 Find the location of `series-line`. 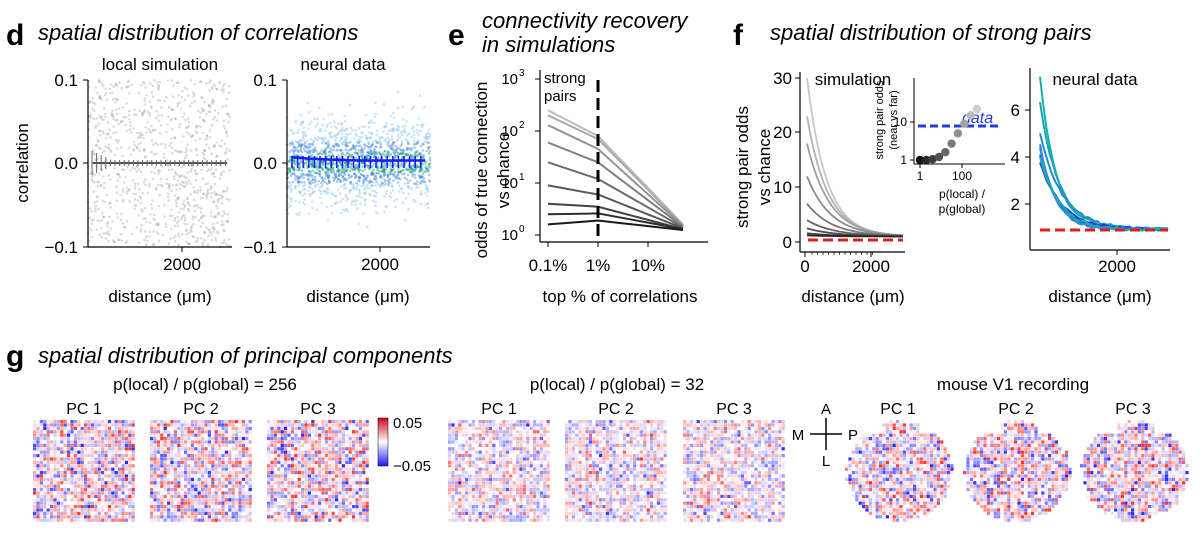

series-line is located at coordinates (1104, 194).